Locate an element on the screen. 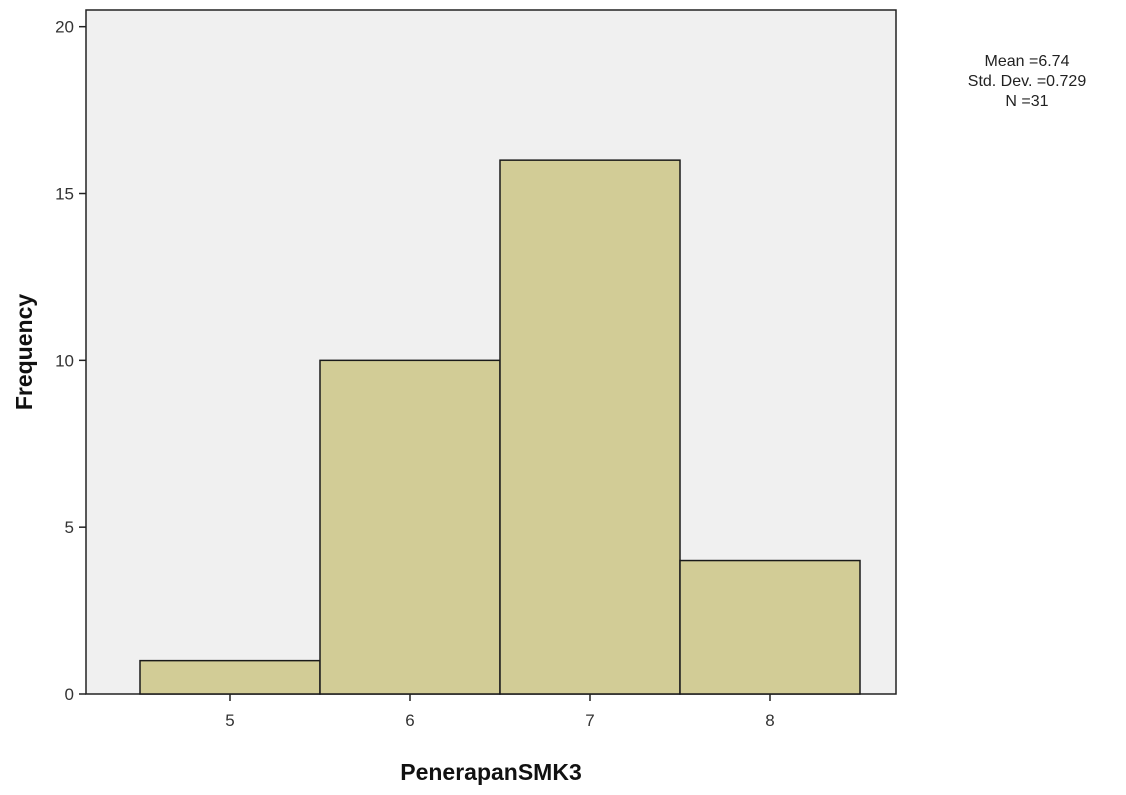 This screenshot has width=1126, height=795. y-tick-label-5: 5 is located at coordinates (69, 527).